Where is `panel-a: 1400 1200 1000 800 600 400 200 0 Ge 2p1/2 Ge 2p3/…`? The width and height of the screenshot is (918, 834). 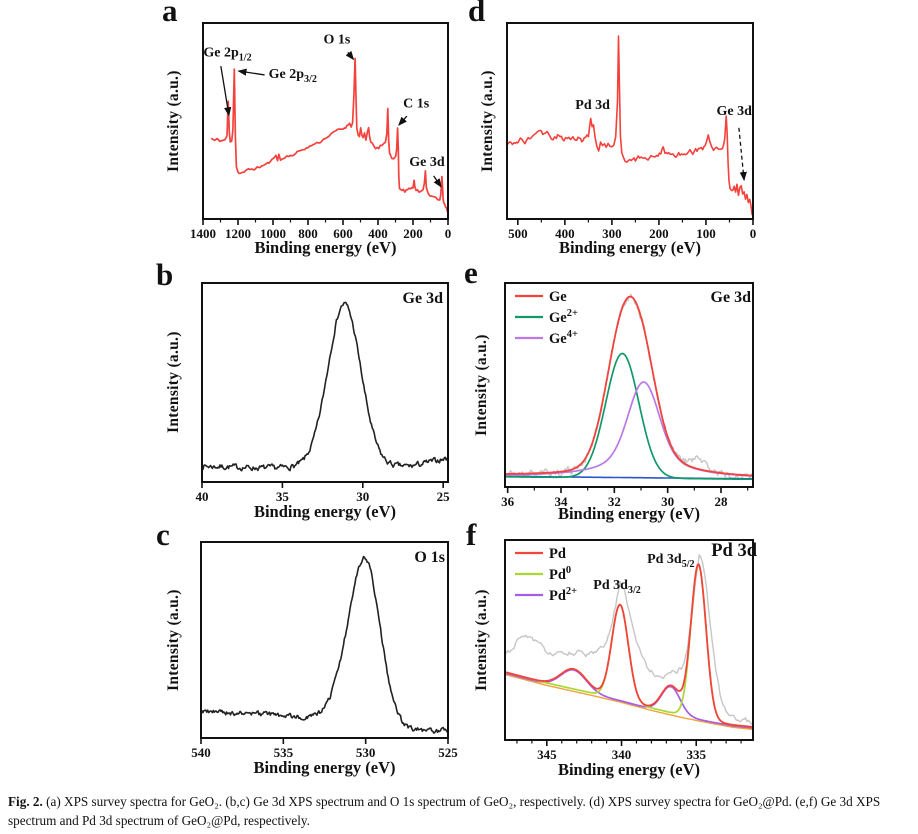 panel-a: 1400 1200 1000 800 600 400 200 0 Ge 2p1/2 Ge 2p3/… is located at coordinates (306, 129).